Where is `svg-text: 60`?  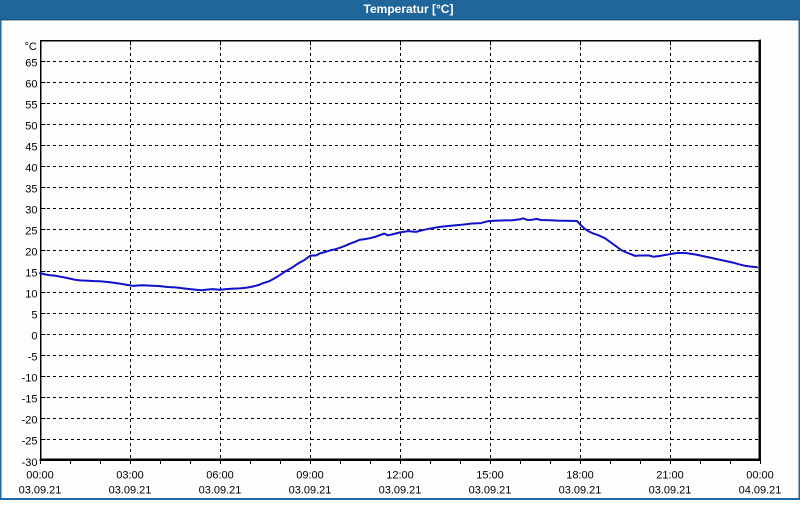 svg-text: 60 is located at coordinates (31, 85).